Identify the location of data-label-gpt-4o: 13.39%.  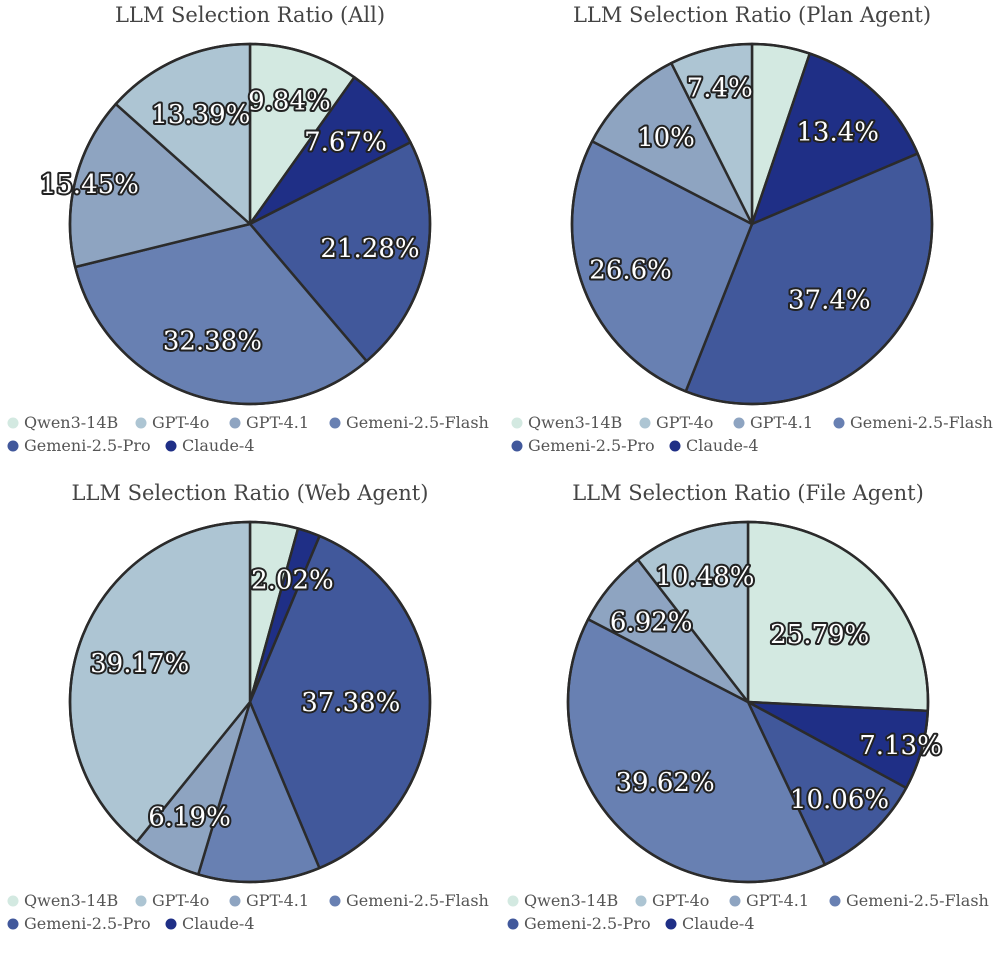
(200, 115).